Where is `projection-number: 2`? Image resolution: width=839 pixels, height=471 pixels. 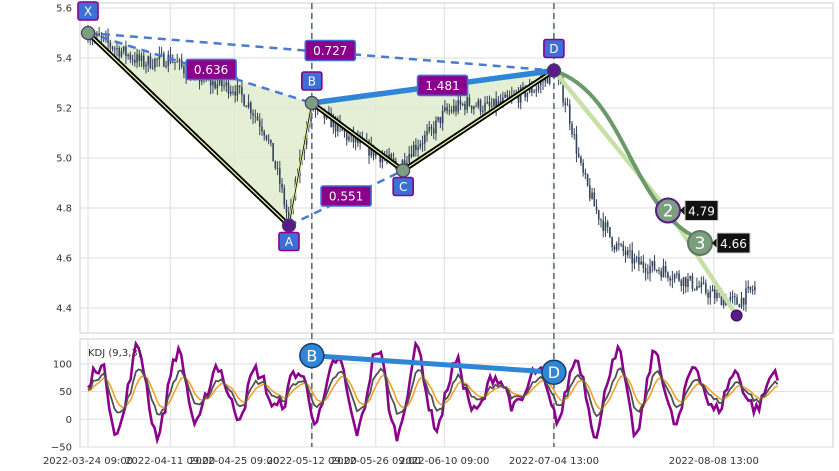 projection-number: 2 is located at coordinates (668, 212).